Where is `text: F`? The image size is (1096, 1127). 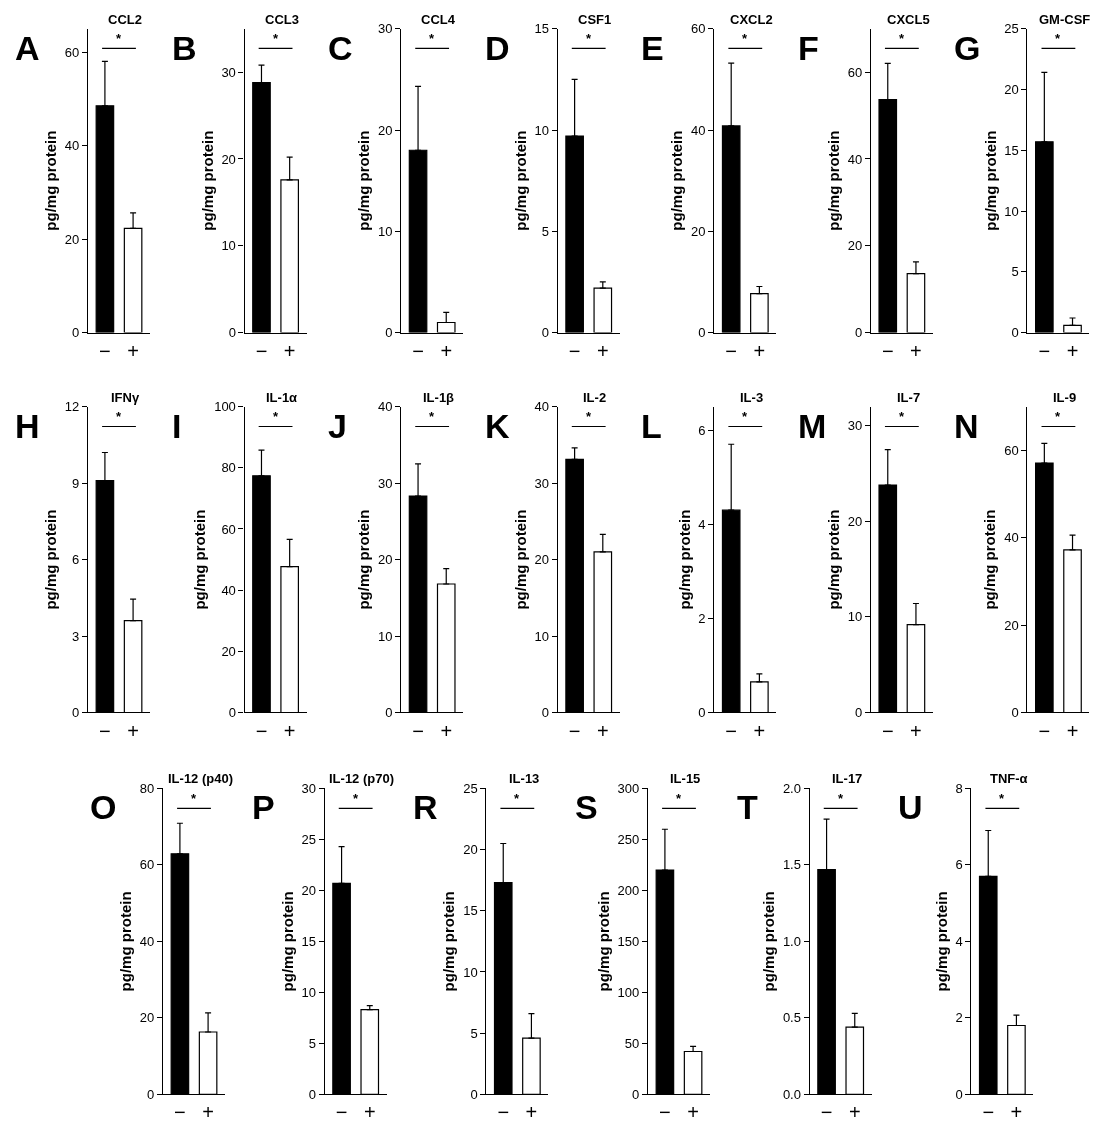 text: F is located at coordinates (808, 48).